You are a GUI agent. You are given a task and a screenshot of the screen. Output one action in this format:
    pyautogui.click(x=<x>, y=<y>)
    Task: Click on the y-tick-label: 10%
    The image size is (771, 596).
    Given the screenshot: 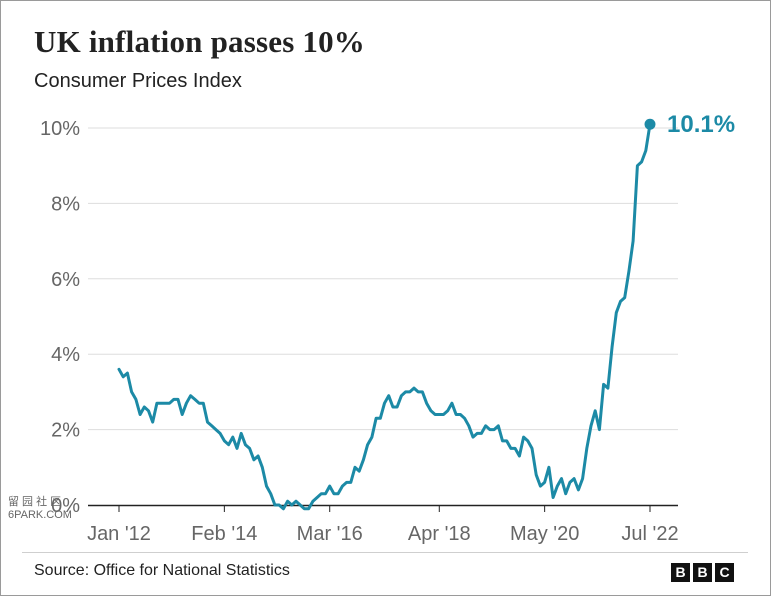 What is the action you would take?
    pyautogui.click(x=60, y=129)
    